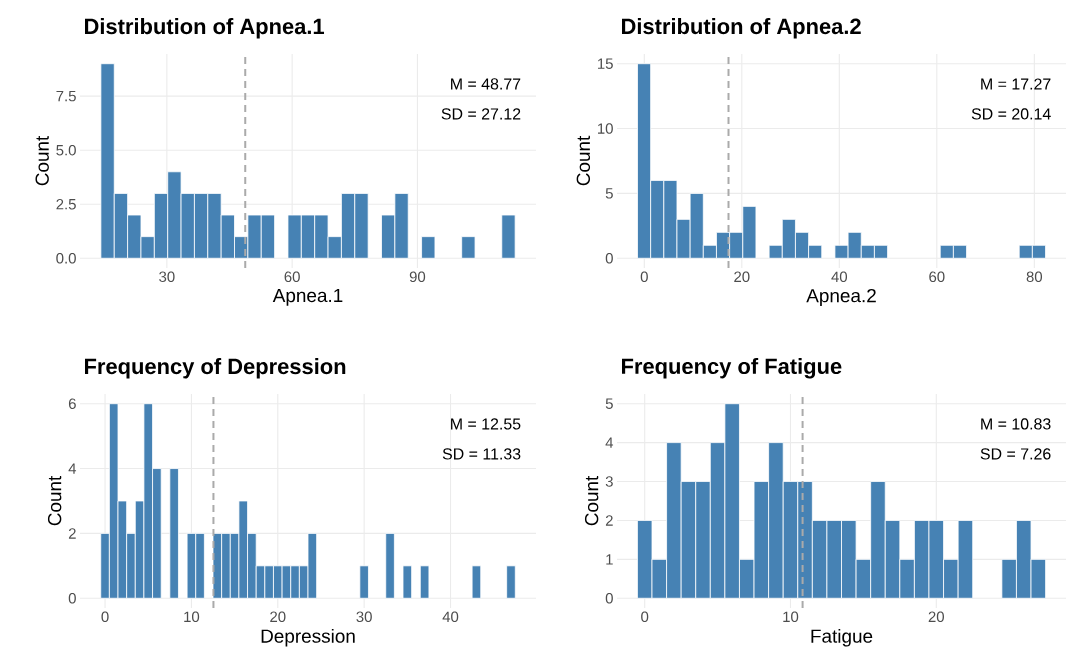  Describe the element at coordinates (481, 454) in the screenshot. I see `annotation: SD = 11.33` at that location.